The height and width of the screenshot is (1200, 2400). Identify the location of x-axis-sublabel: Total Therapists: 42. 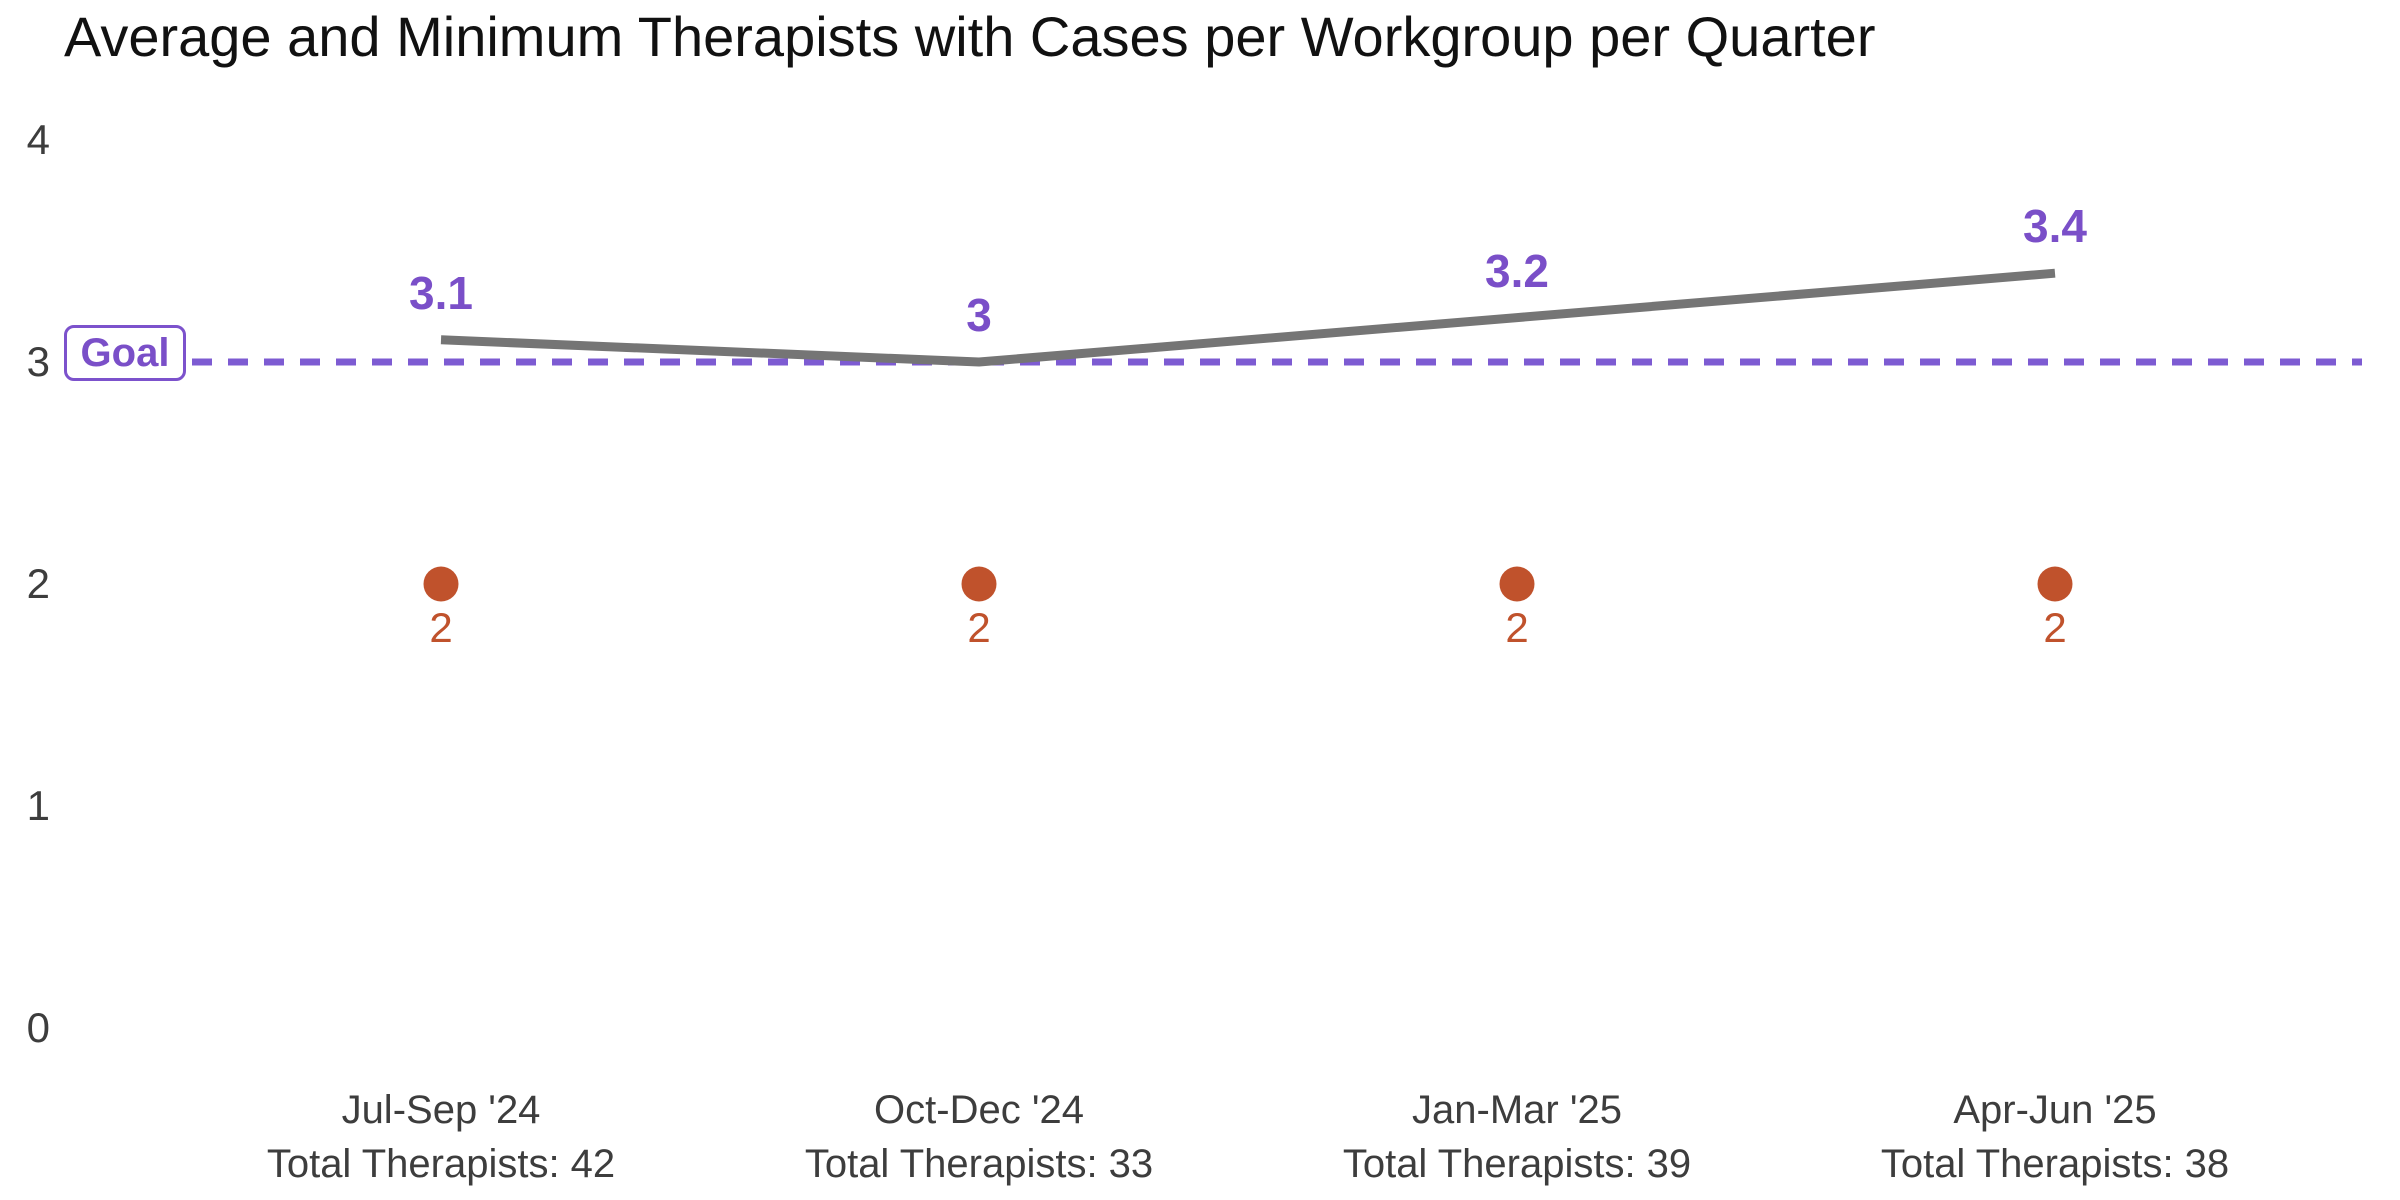
(441, 1164).